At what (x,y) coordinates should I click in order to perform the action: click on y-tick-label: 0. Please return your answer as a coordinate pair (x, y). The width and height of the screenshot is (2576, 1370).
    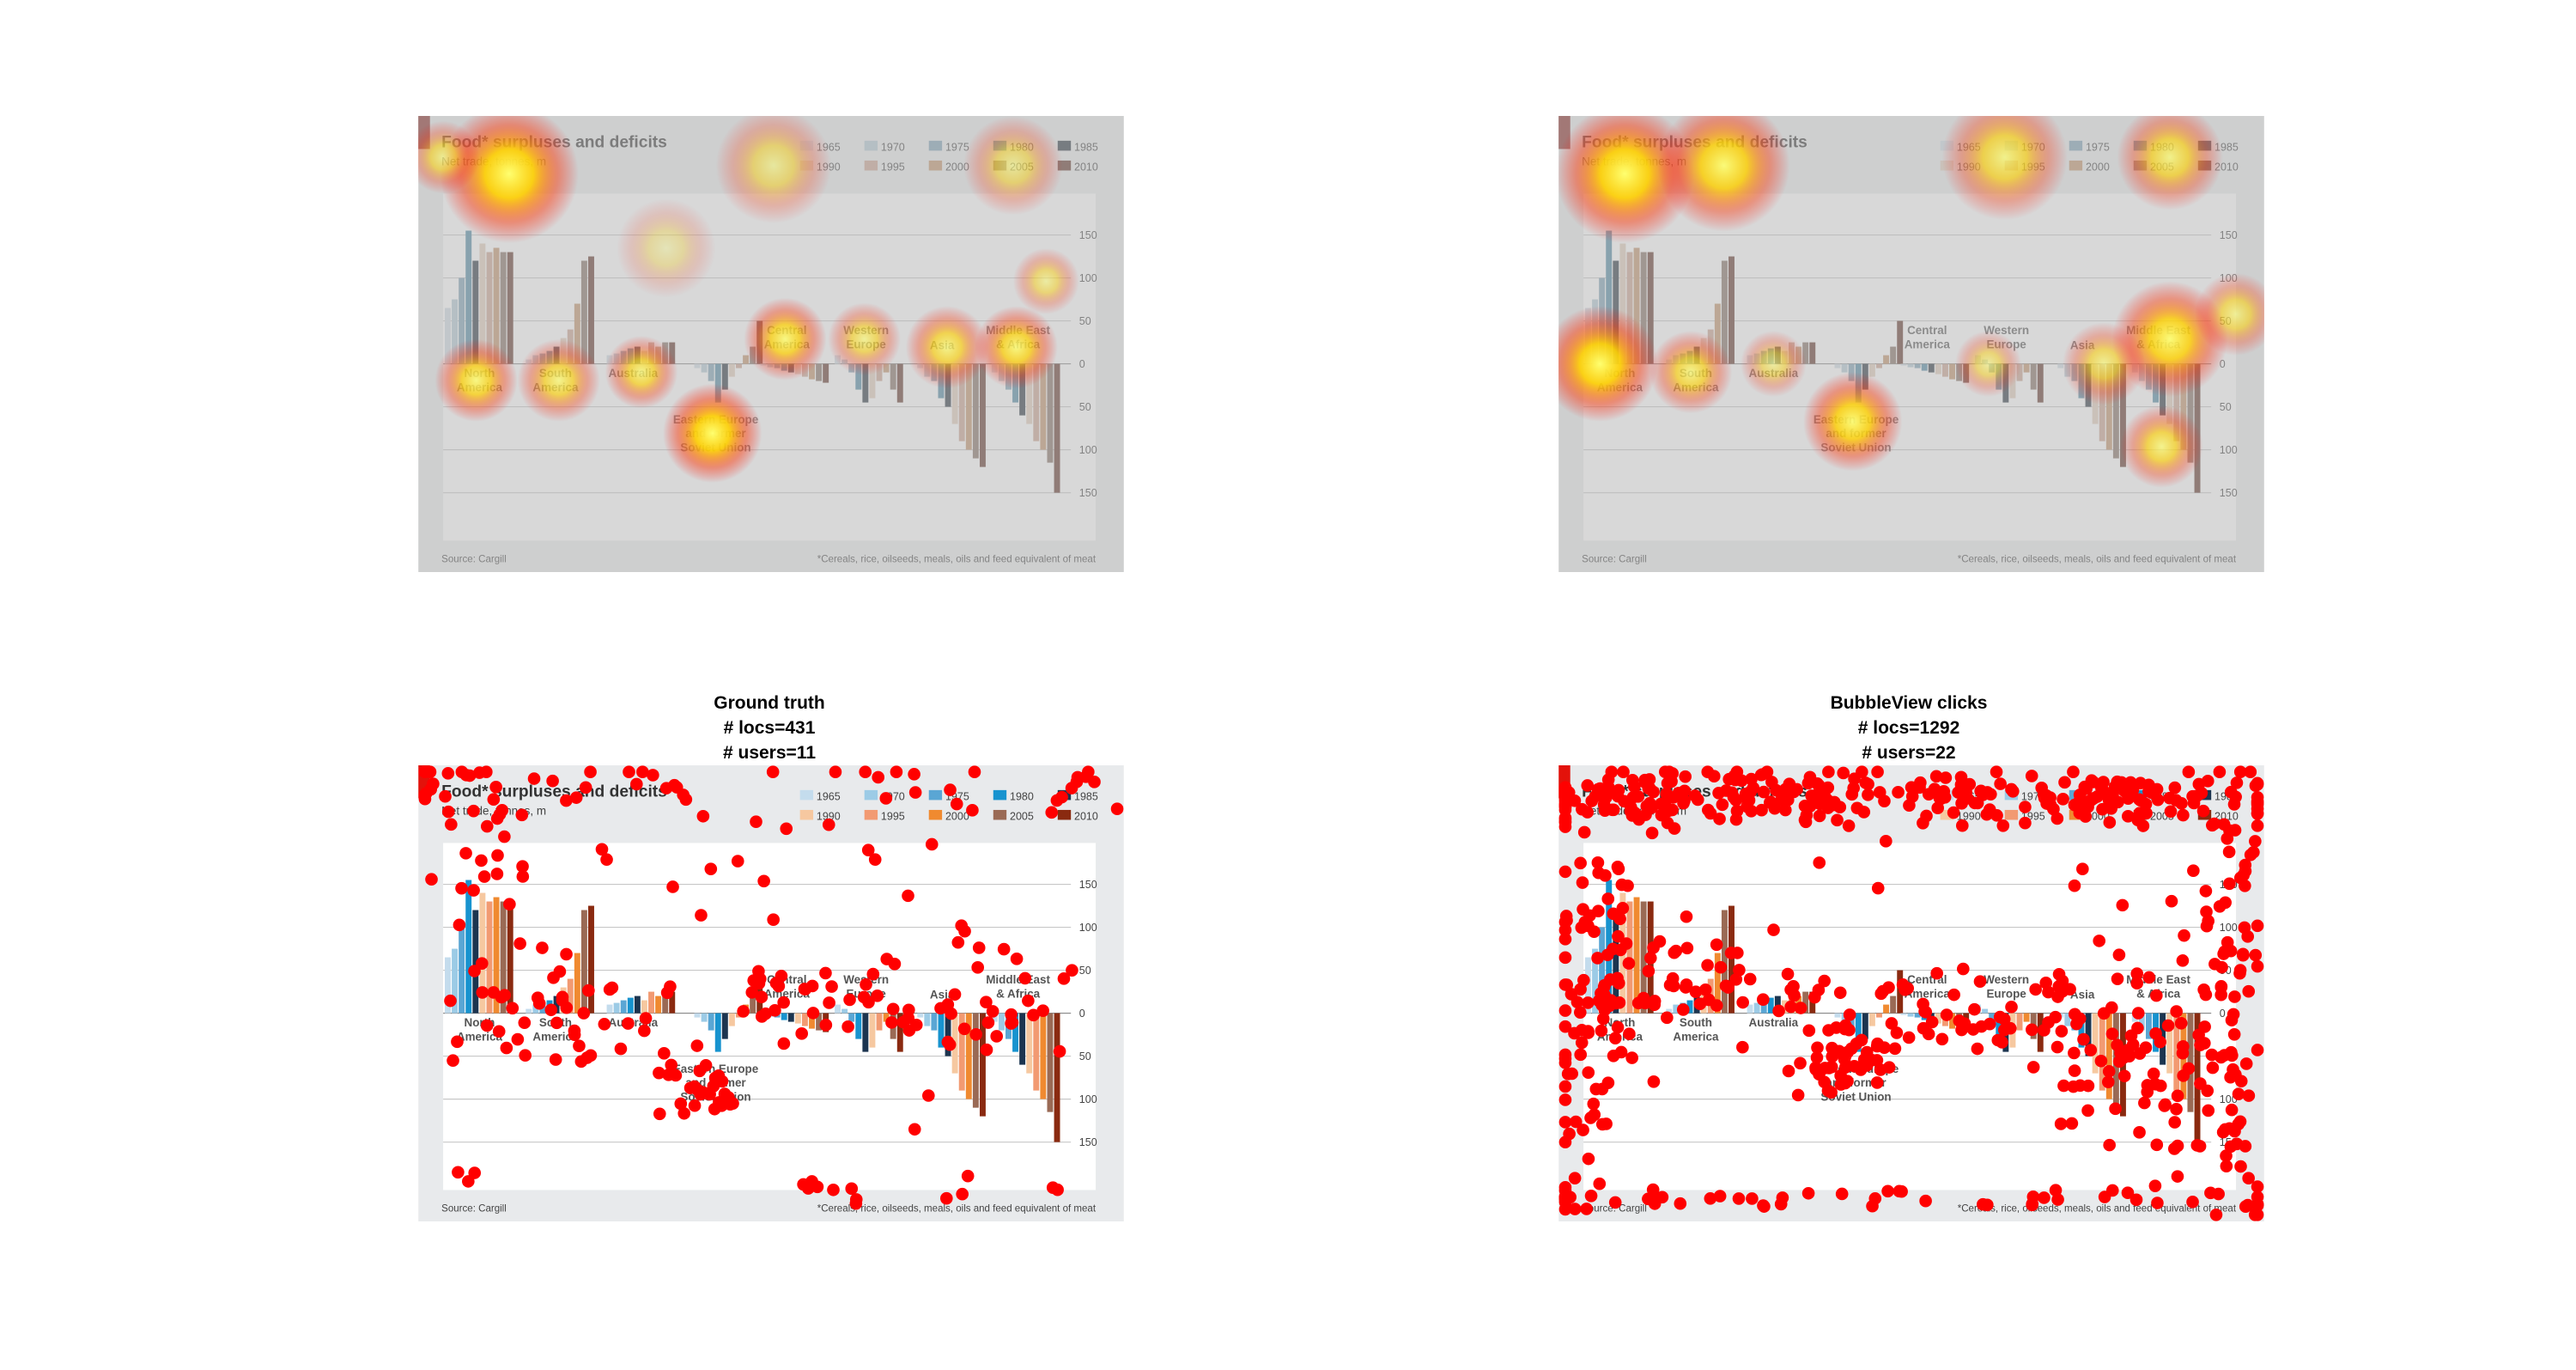
    Looking at the image, I should click on (2223, 1014).